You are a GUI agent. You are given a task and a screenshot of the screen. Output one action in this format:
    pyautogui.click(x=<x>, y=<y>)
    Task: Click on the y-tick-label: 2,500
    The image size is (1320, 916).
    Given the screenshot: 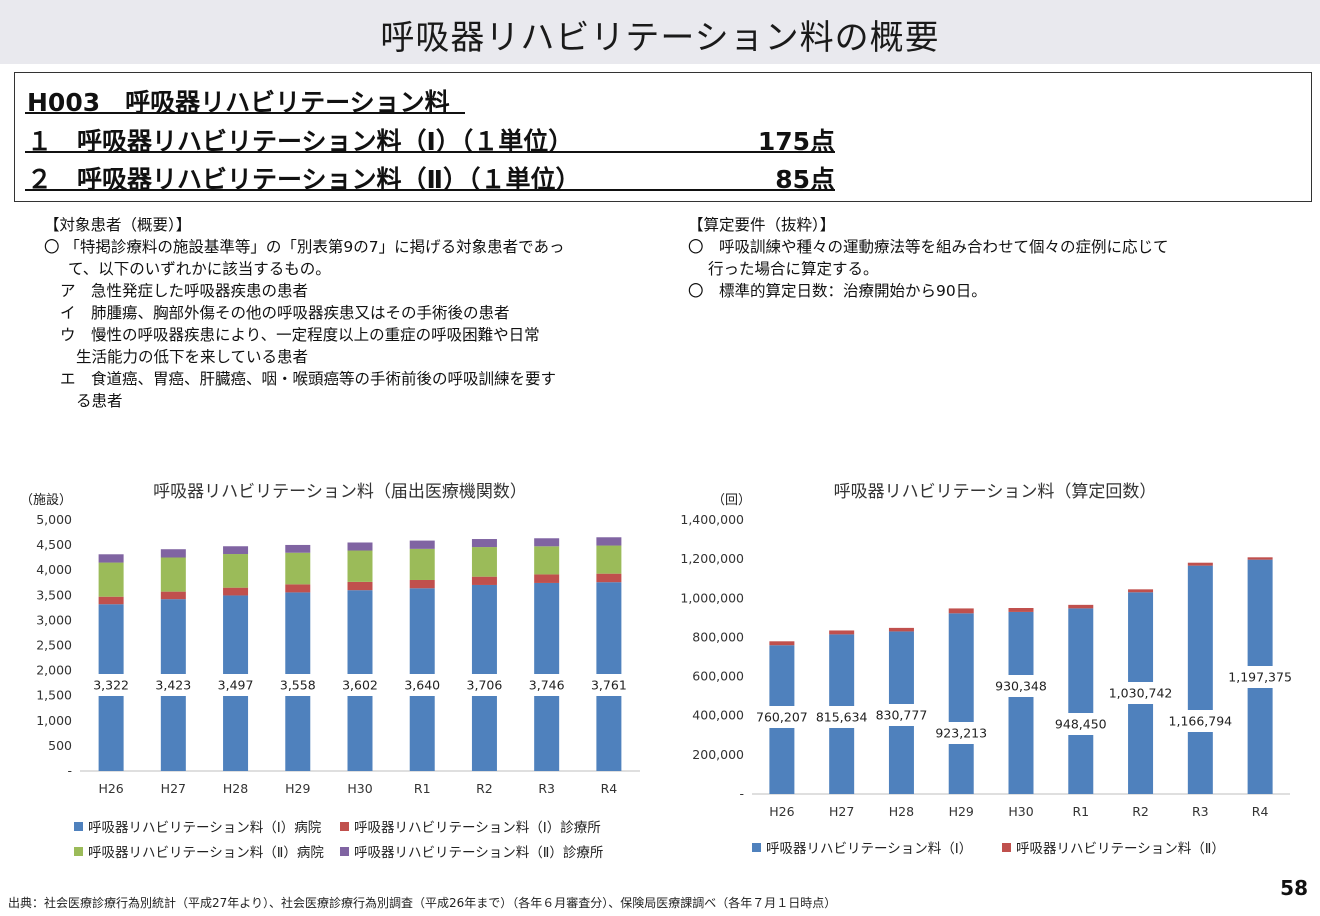 What is the action you would take?
    pyautogui.click(x=54, y=645)
    